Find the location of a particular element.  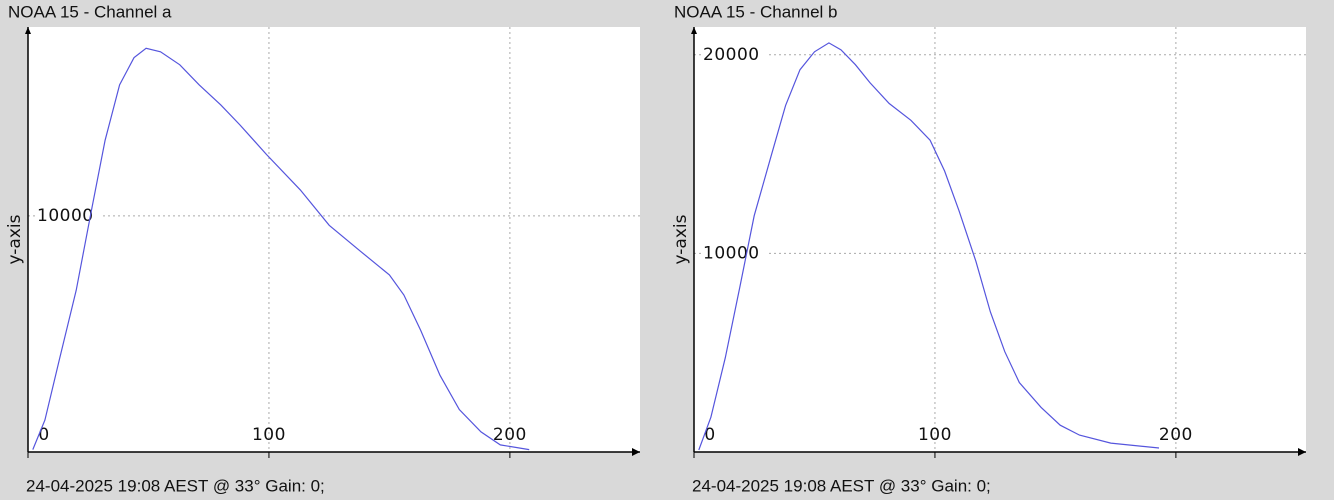

chart-title: NOAA 15 - Channel a is located at coordinates (90, 11).